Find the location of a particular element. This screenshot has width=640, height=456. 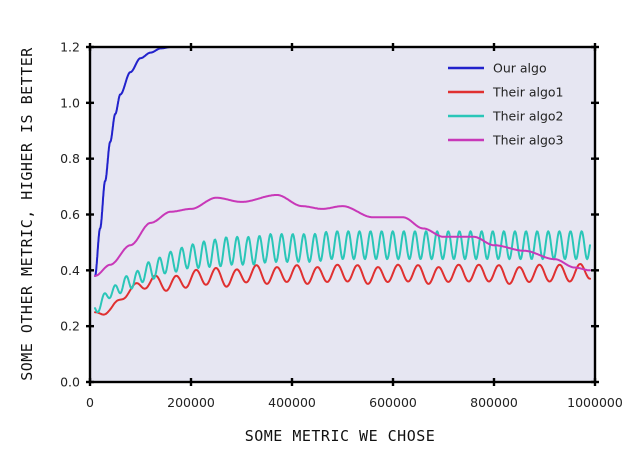

x-tick-label: 0 is located at coordinates (90, 402).